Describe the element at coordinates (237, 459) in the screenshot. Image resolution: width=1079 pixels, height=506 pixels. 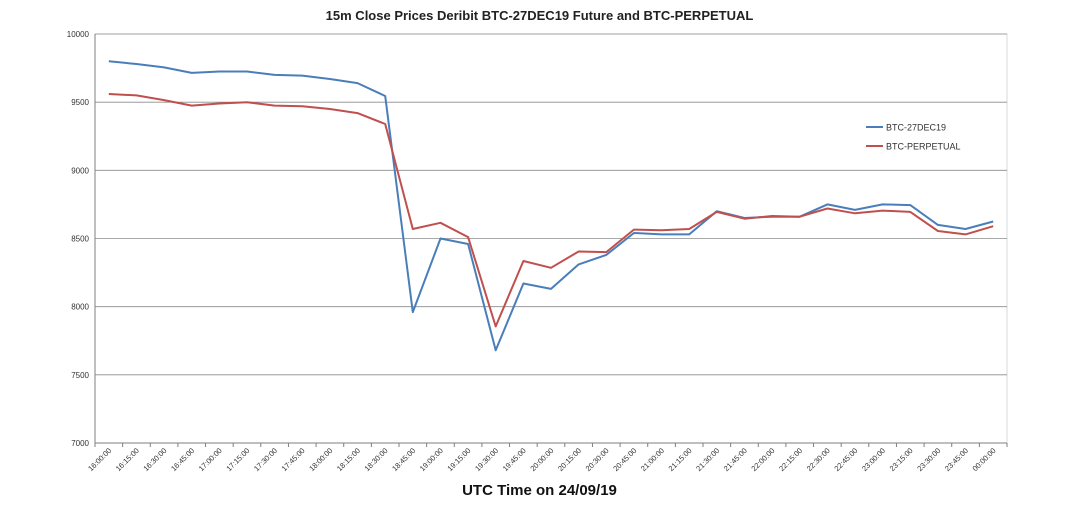
I see `x-tick-label: 17:15:00` at that location.